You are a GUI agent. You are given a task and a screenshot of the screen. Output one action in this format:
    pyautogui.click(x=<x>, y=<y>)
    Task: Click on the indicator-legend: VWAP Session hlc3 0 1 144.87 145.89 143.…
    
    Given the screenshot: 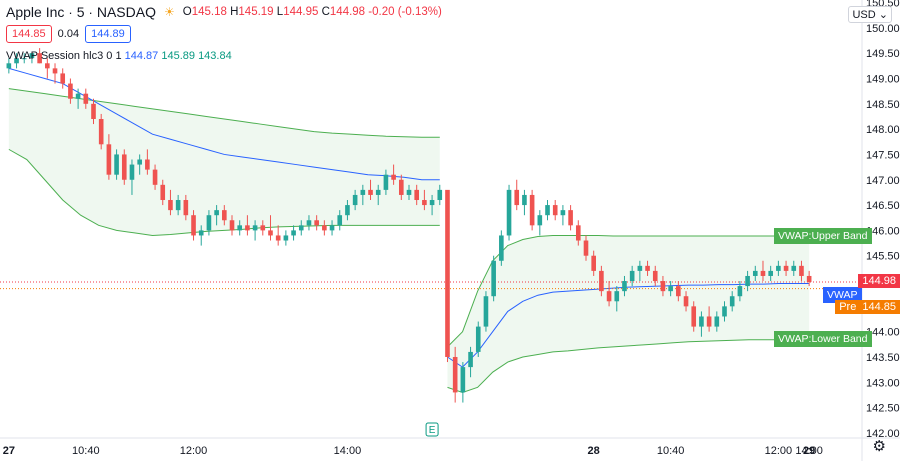 What is the action you would take?
    pyautogui.click(x=119, y=56)
    